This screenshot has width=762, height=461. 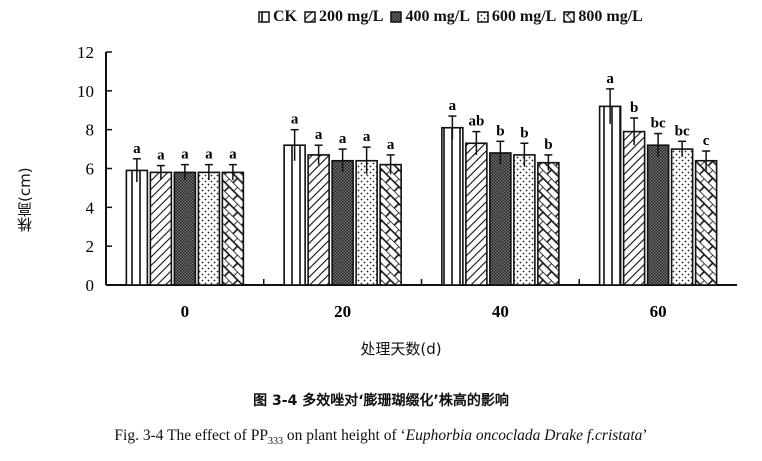 I want to click on legend-item: 400 mg/L, so click(x=430, y=17).